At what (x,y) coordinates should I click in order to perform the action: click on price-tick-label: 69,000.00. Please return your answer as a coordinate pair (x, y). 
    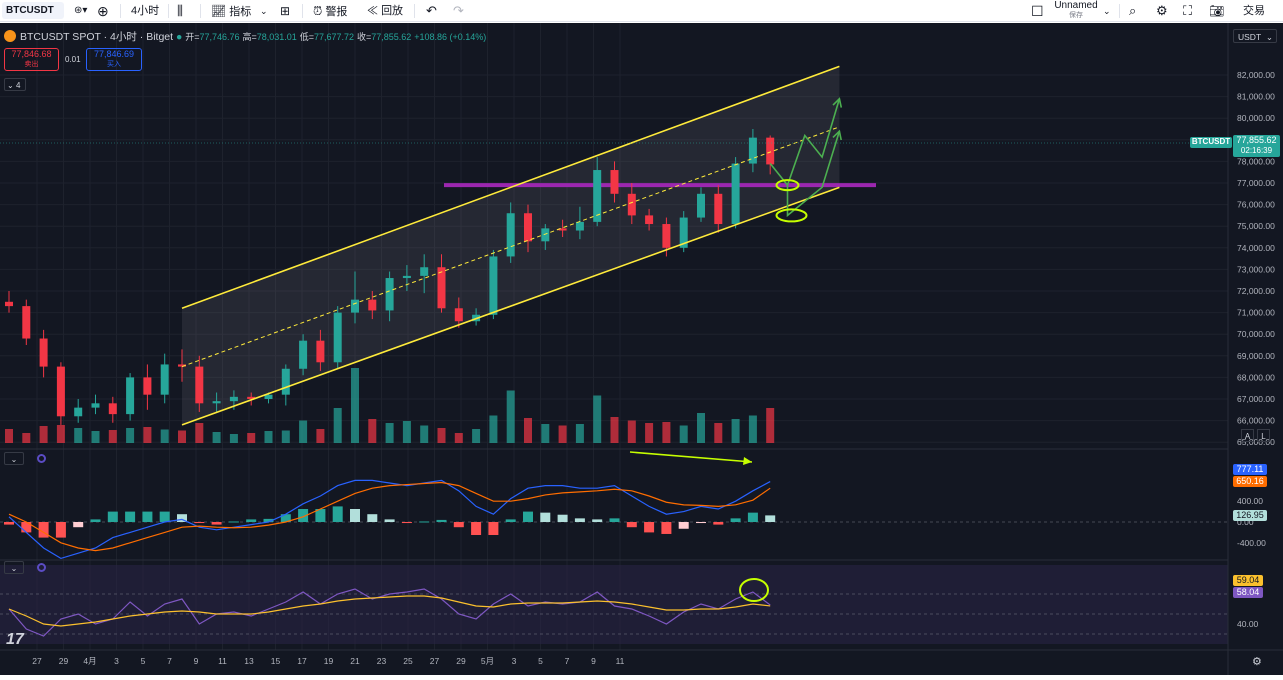
    Looking at the image, I should click on (1256, 356).